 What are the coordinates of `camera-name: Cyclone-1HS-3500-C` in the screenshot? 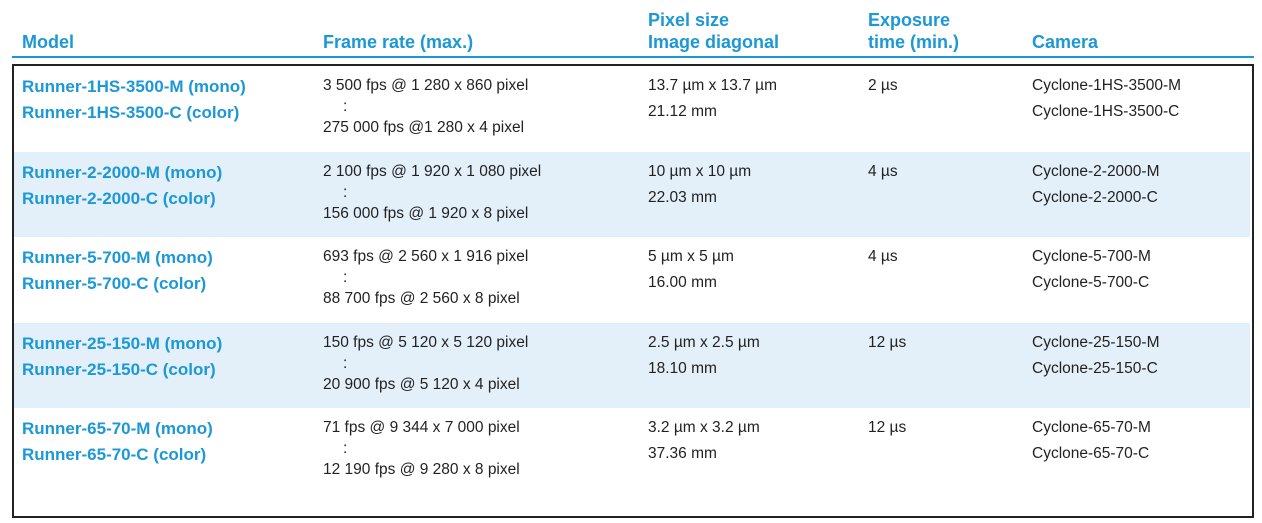 It's located at (1106, 111).